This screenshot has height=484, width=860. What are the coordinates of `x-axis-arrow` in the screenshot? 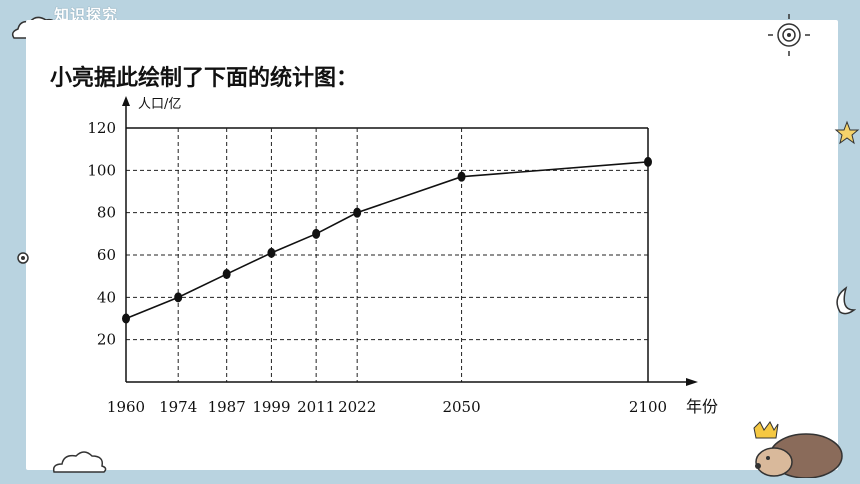 It's located at (692, 382).